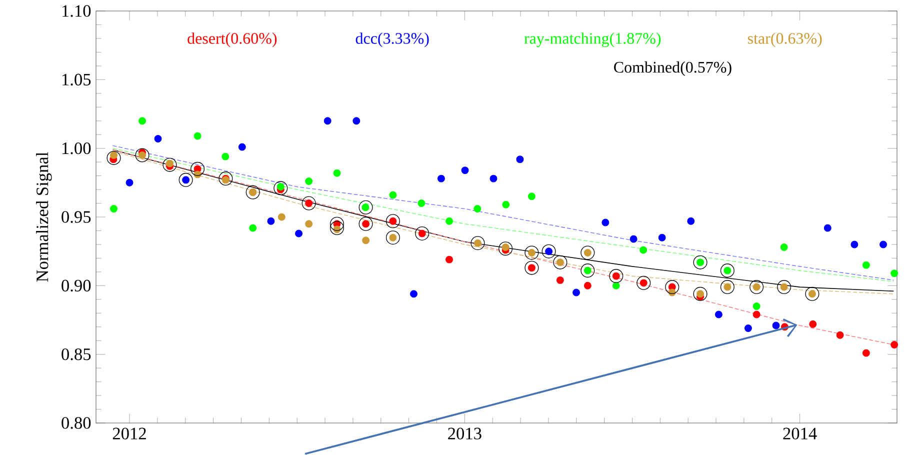  I want to click on x-tick-label: 2013, so click(465, 434).